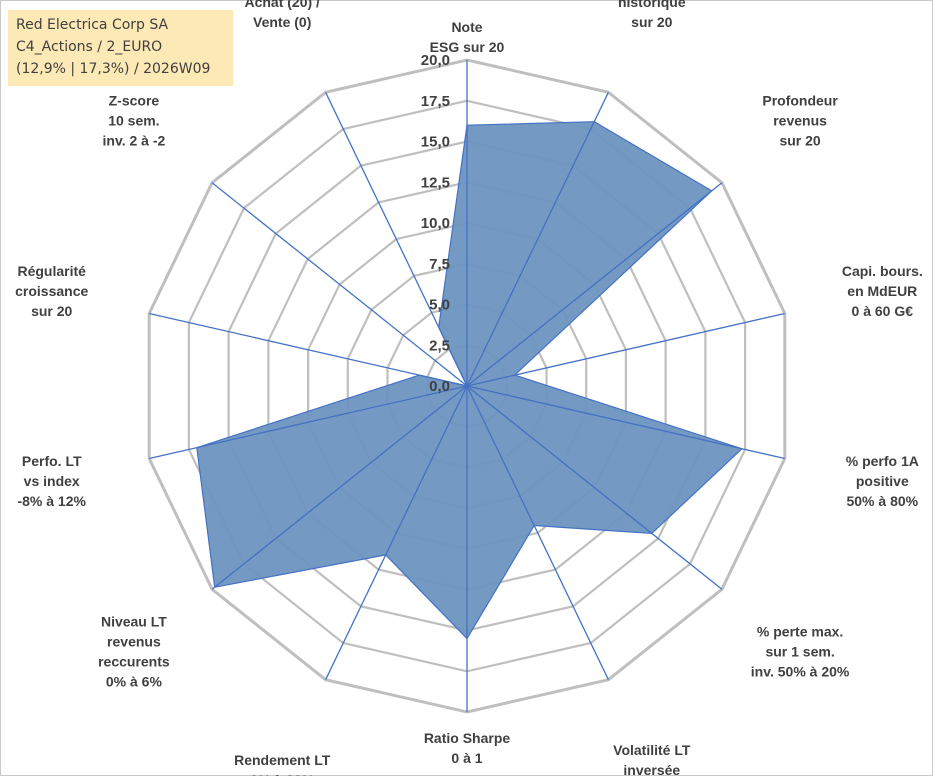 Image resolution: width=933 pixels, height=776 pixels. Describe the element at coordinates (282, 774) in the screenshot. I see `axis-label-line: 0% à 20%` at that location.